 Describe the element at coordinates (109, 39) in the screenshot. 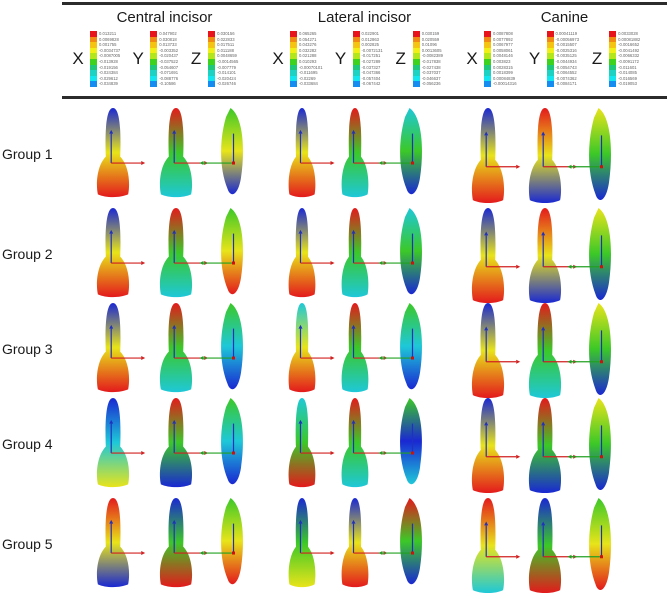

I see `legend-value: 0.0069828` at that location.